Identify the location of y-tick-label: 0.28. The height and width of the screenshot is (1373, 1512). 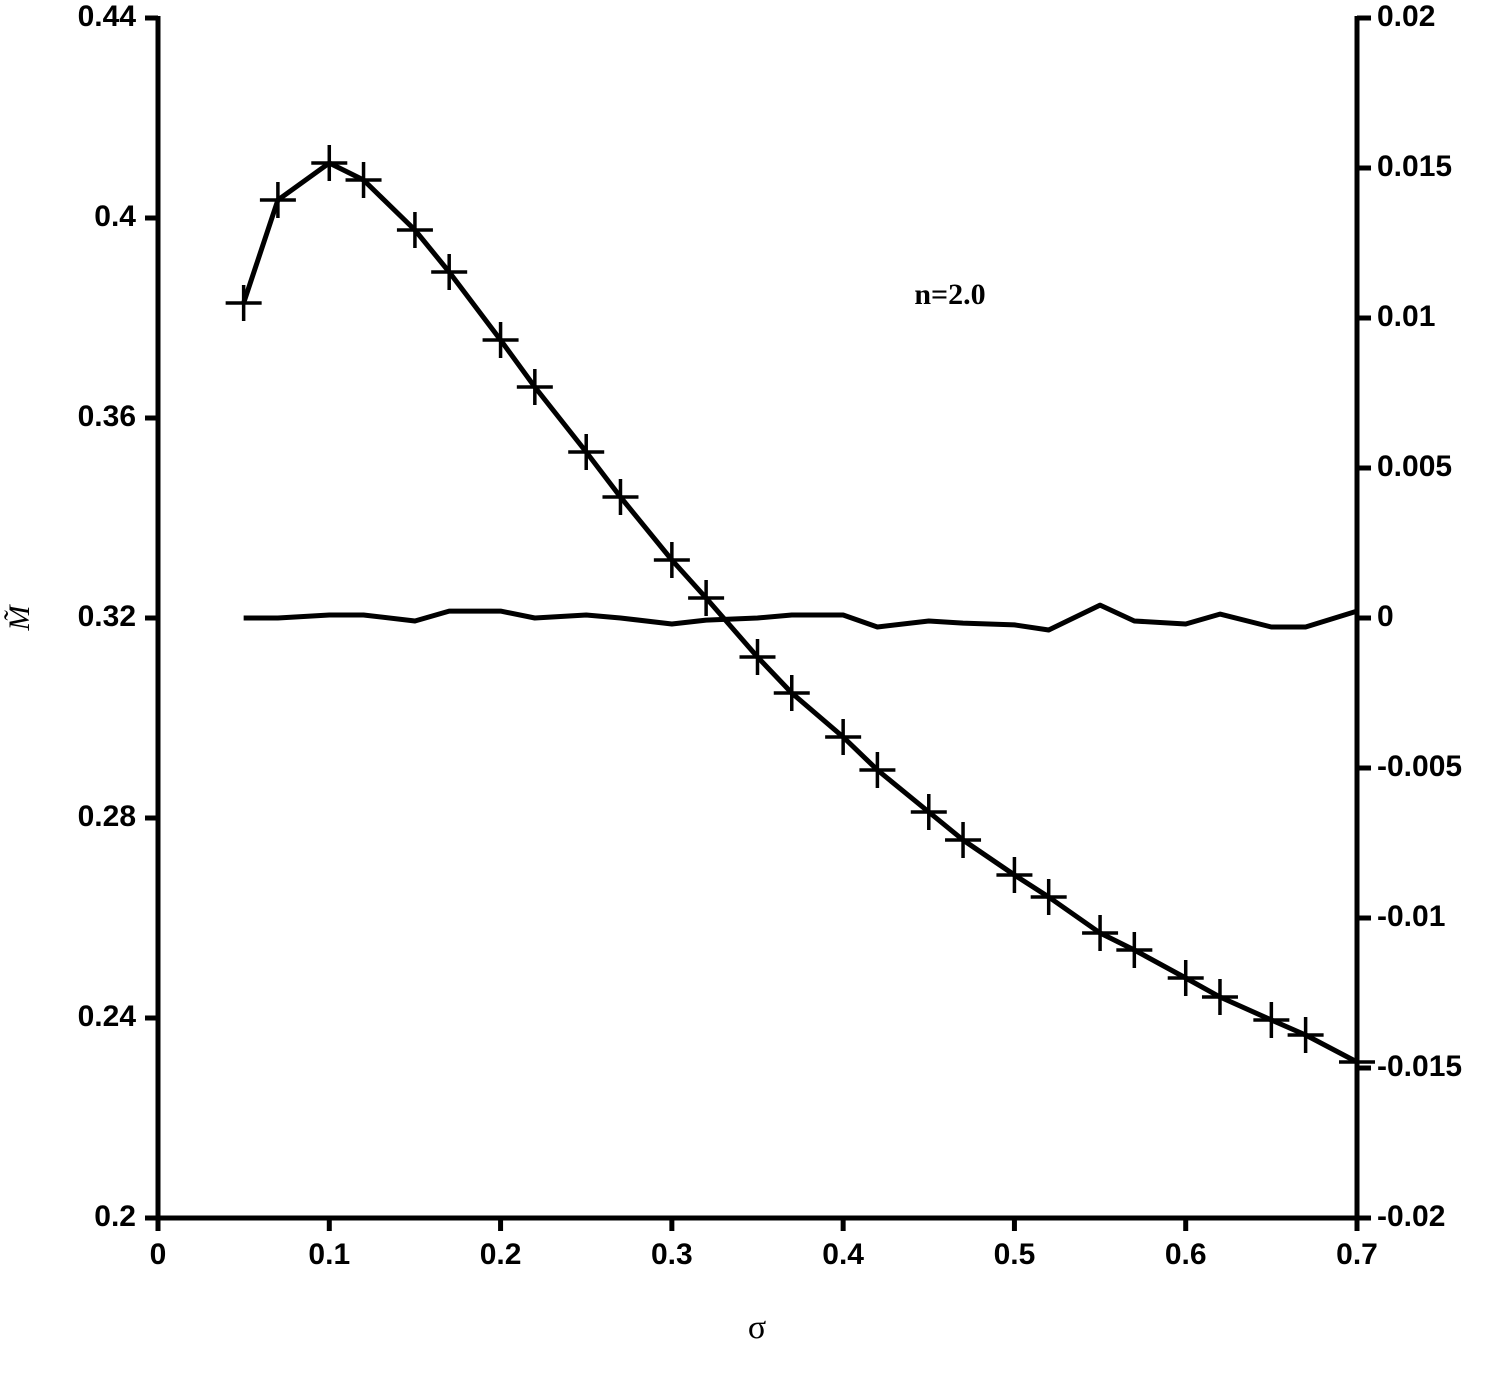
(107, 816).